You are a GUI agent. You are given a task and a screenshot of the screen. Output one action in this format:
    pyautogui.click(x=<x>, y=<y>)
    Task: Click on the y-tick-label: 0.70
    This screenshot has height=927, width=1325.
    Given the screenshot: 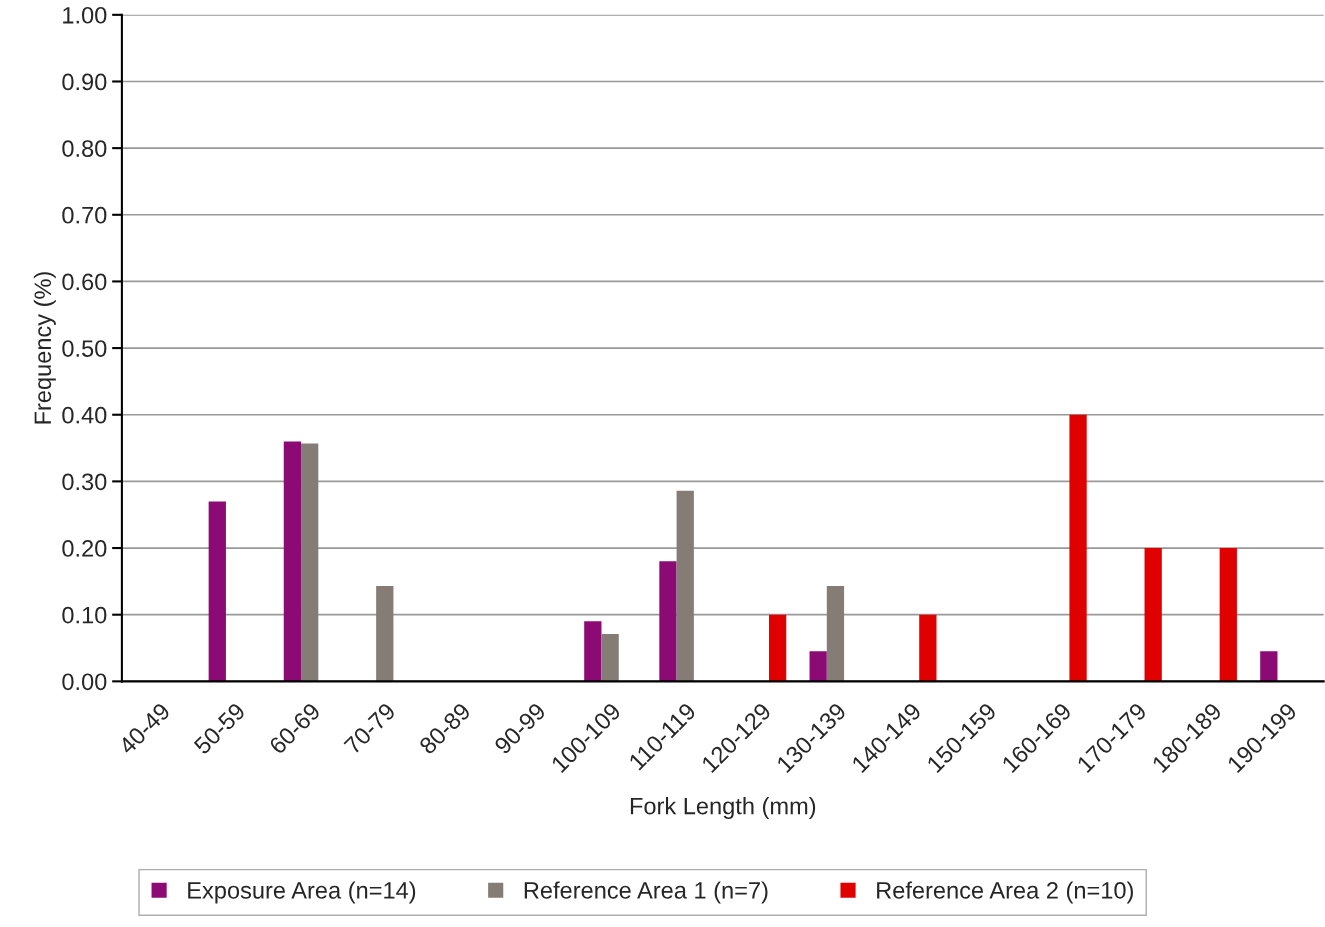 What is the action you would take?
    pyautogui.click(x=84, y=215)
    